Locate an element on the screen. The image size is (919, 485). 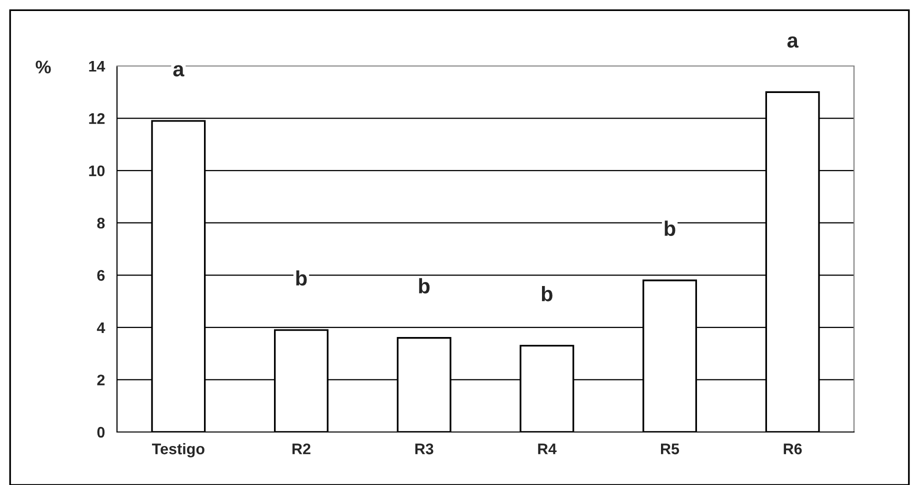
y-tick-label: 6 is located at coordinates (101, 275).